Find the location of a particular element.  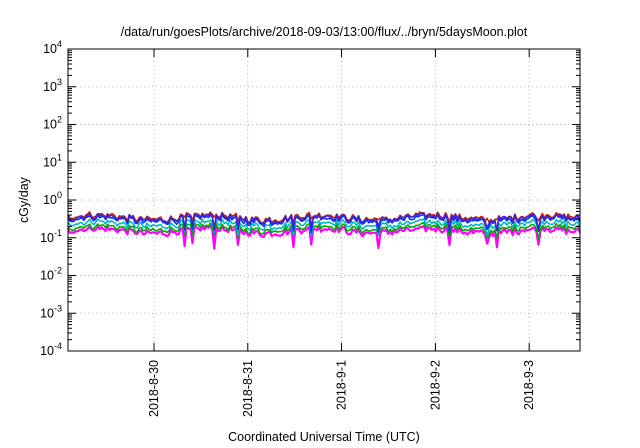

y-axis-label: cGy/day is located at coordinates (24, 199).